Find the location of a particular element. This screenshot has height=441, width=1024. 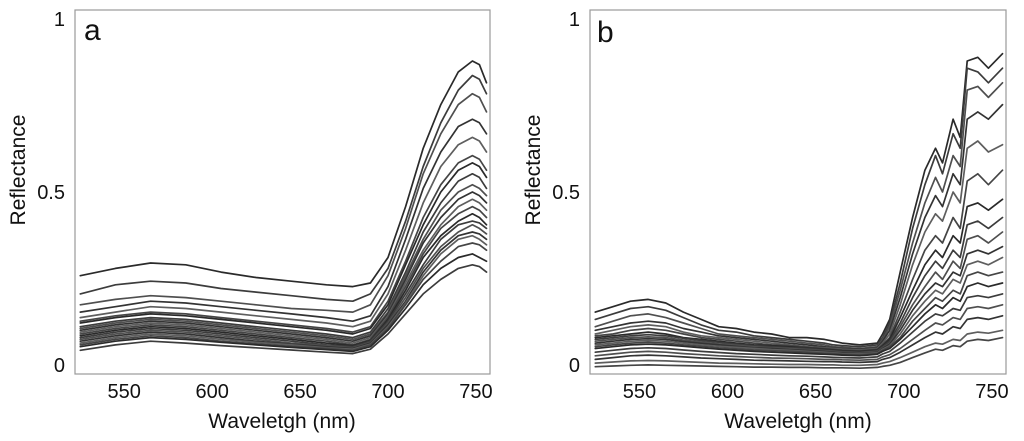

x-tick-label-b-550: 550 is located at coordinates (639, 392).